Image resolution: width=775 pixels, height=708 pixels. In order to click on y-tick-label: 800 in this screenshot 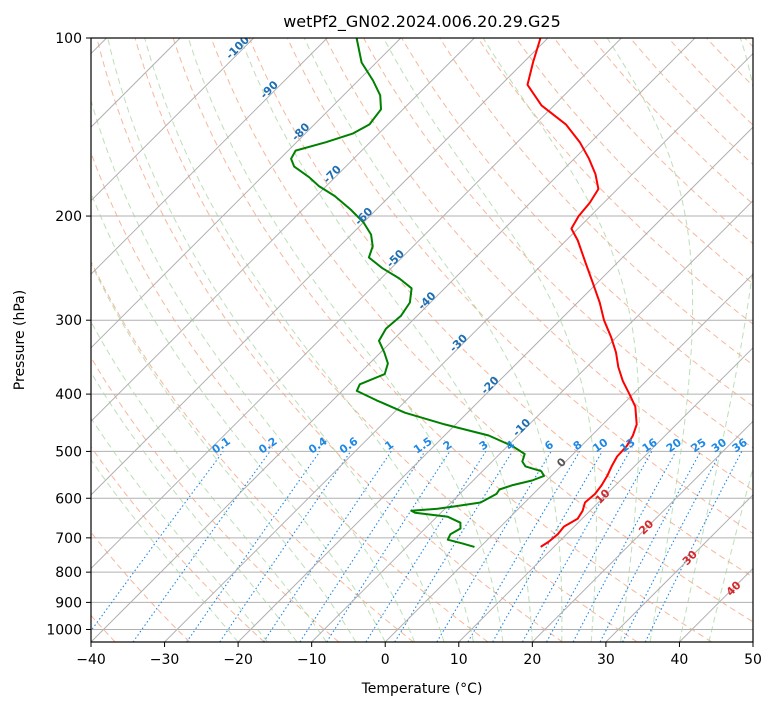, I will do `click(68, 573)`.